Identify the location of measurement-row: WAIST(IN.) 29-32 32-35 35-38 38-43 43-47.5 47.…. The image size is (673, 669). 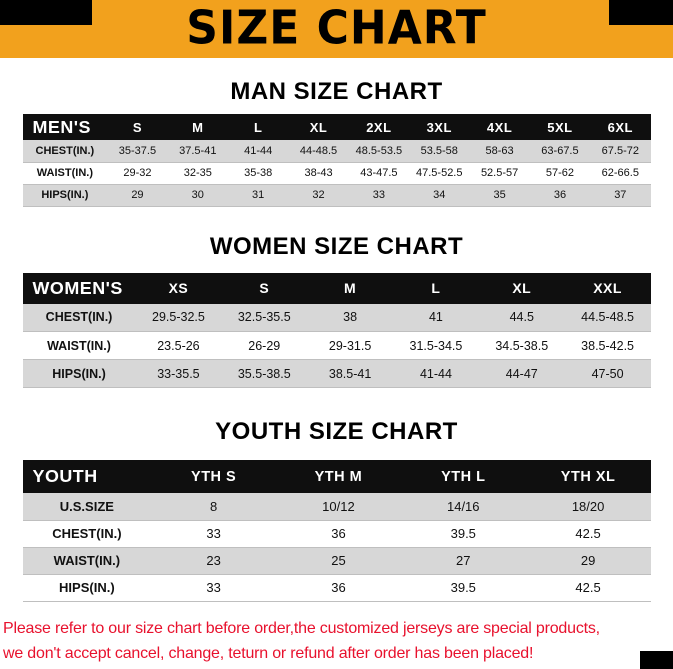
(336, 173).